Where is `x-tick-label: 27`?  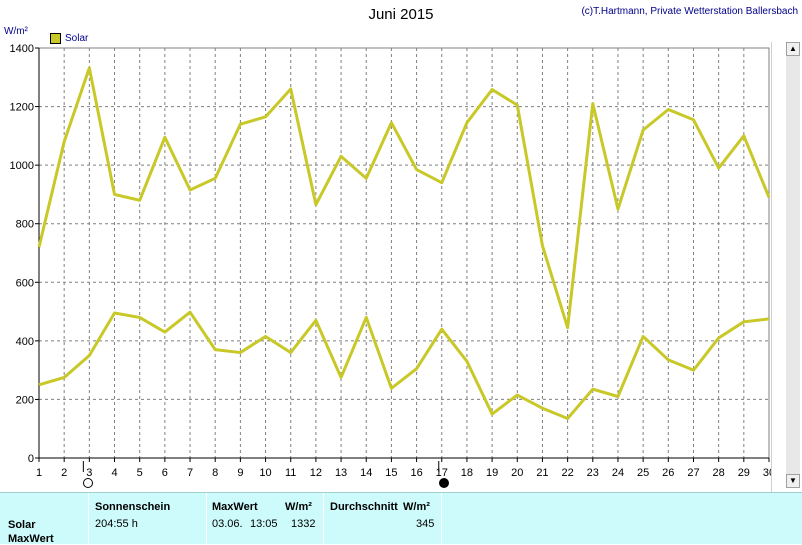
x-tick-label: 27 is located at coordinates (693, 473).